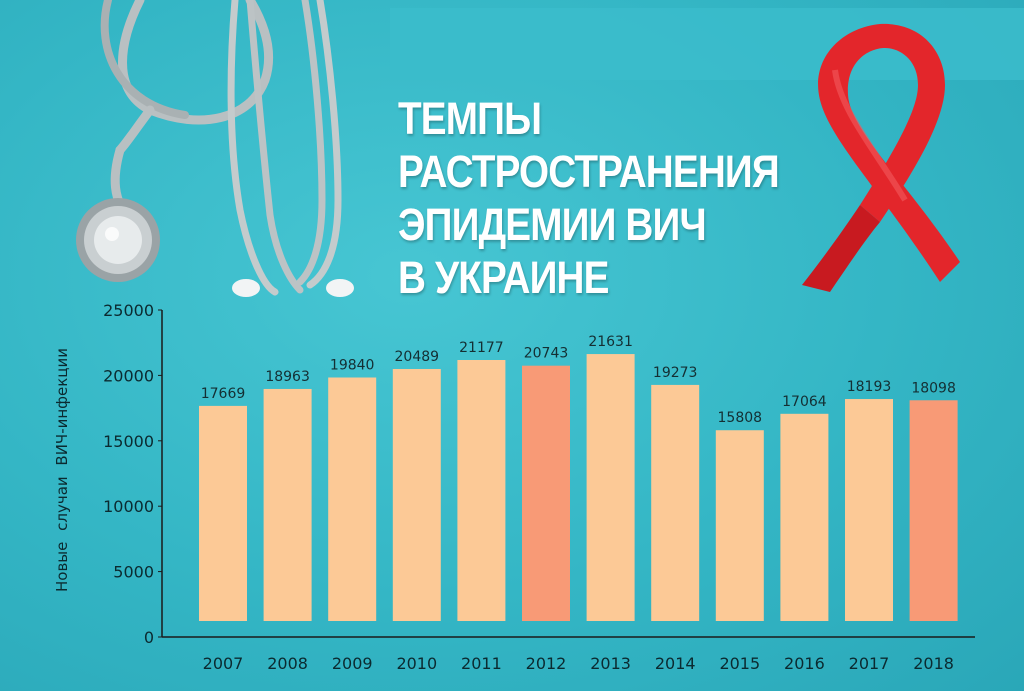 Image resolution: width=1024 pixels, height=691 pixels. What do you see at coordinates (804, 402) in the screenshot?
I see `bar-value-label-2016: 17064` at bounding box center [804, 402].